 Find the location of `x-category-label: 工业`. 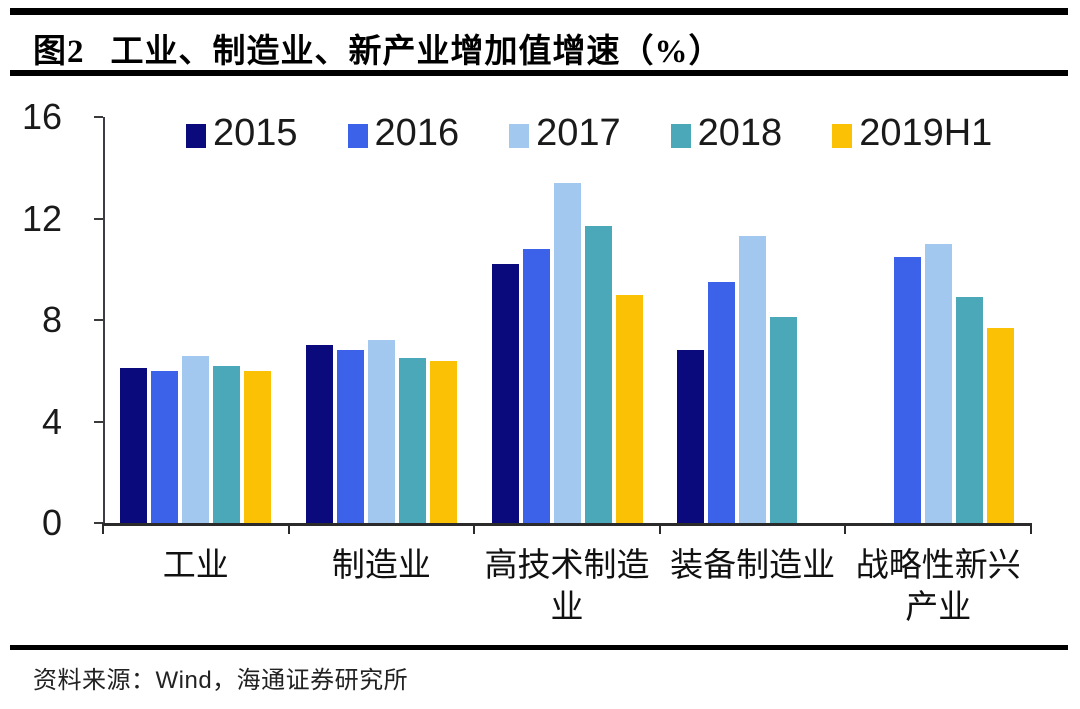

x-category-label: 工业 is located at coordinates (195, 566).